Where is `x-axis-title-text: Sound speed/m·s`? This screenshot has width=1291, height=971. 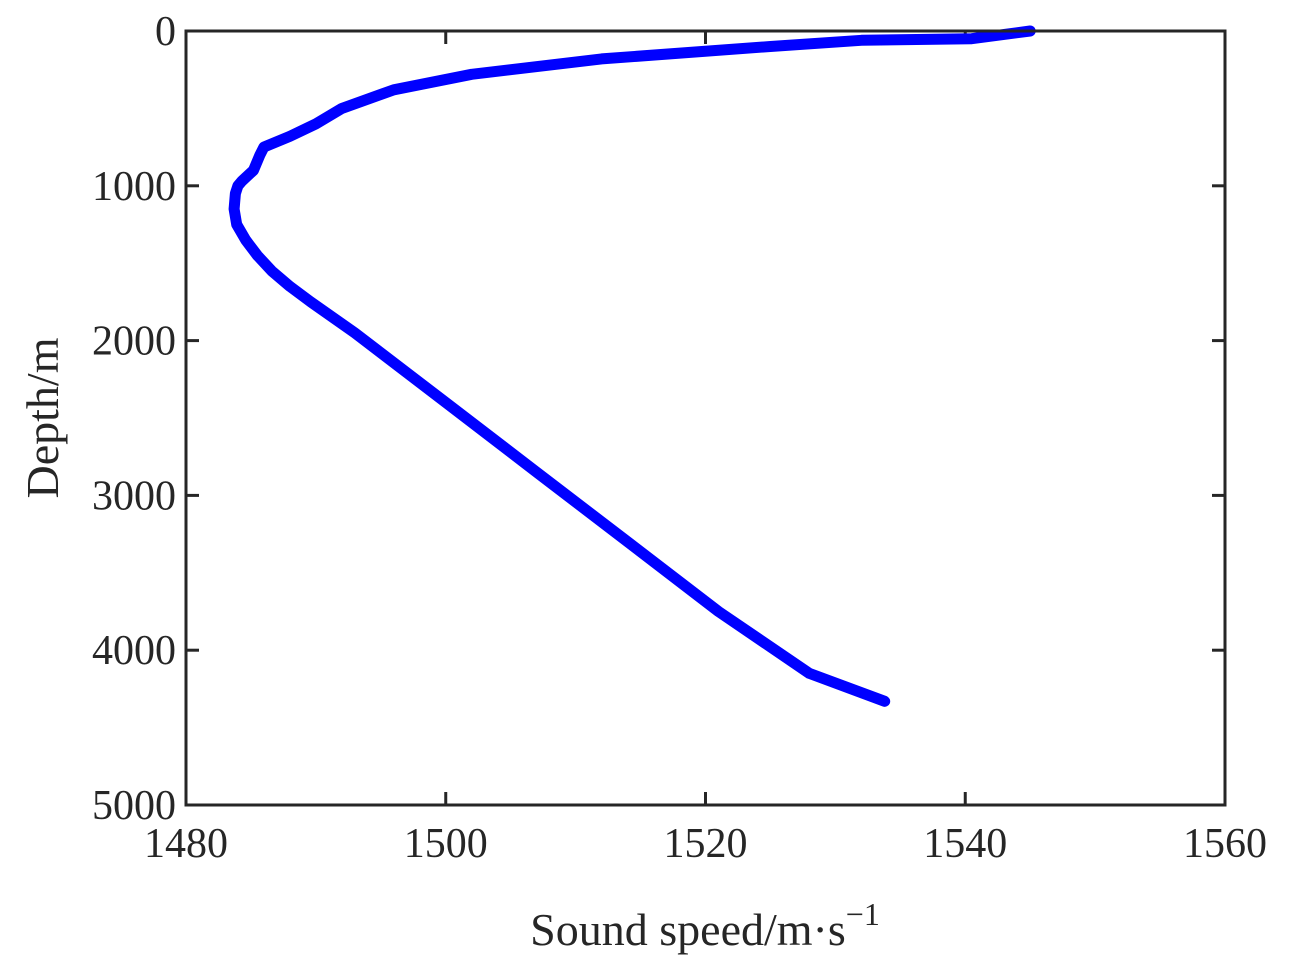 x-axis-title-text: Sound speed/m·s is located at coordinates (688, 929).